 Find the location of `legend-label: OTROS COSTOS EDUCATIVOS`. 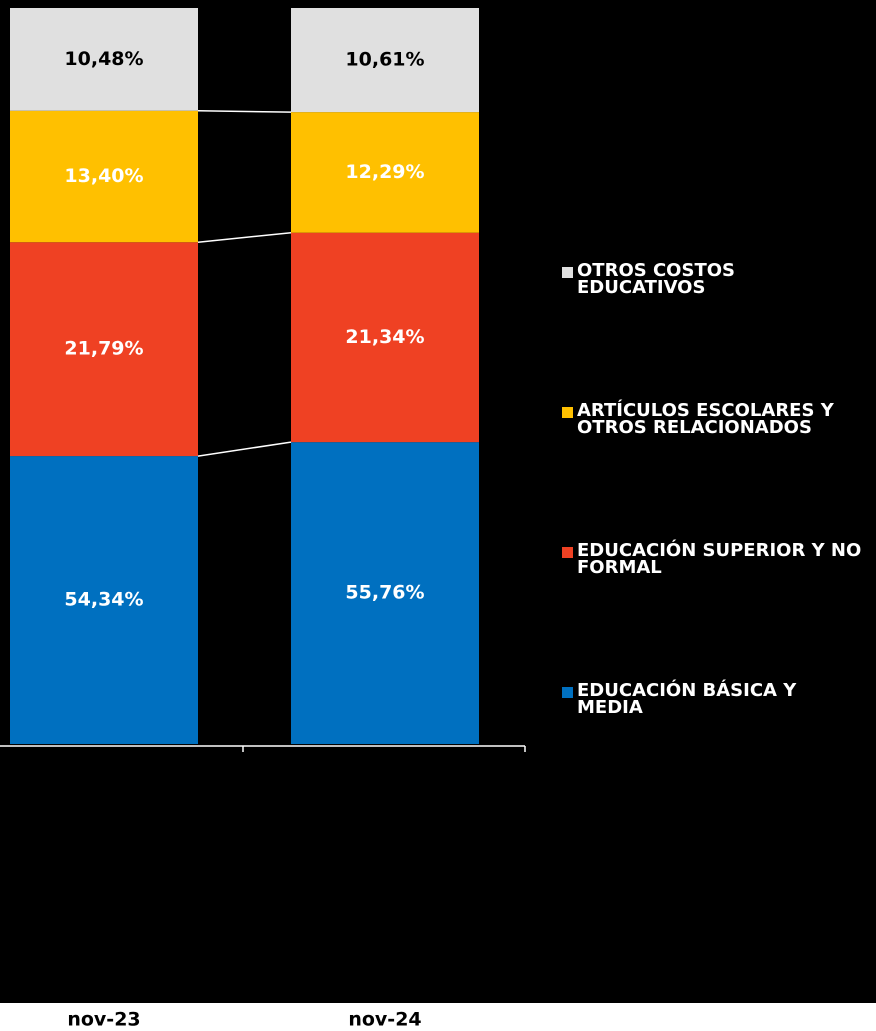

legend-label: OTROS COSTOS EDUCATIVOS is located at coordinates (656, 279).